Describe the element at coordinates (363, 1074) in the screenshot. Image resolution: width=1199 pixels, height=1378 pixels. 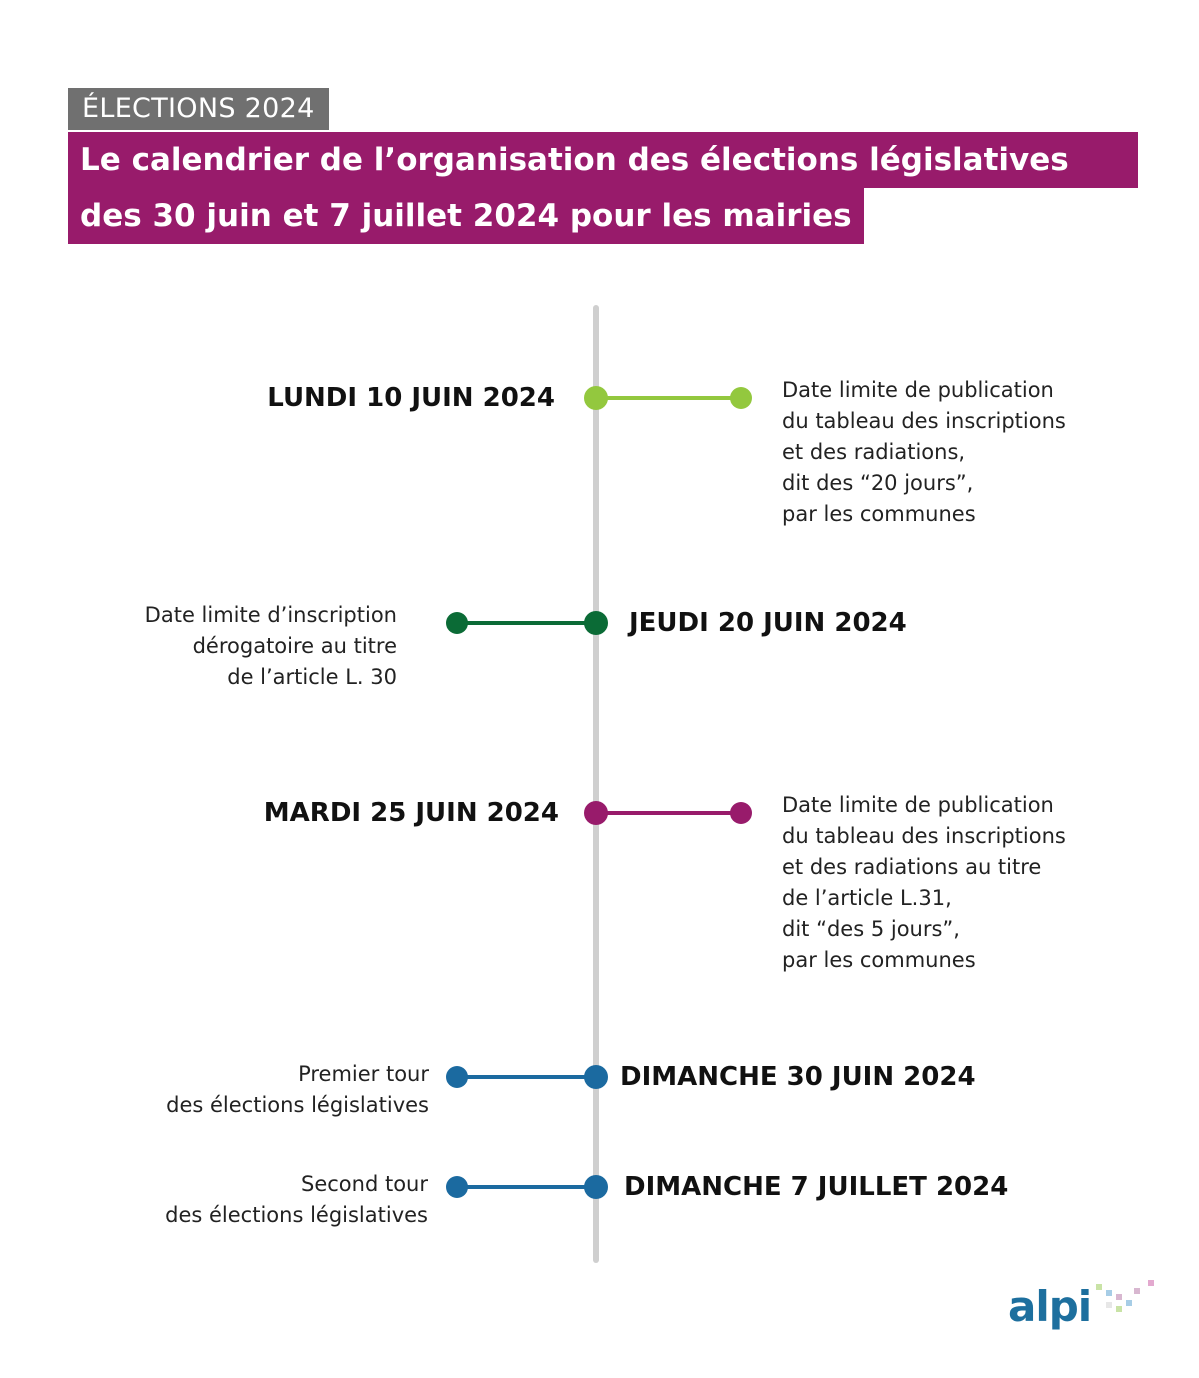
I see `event-4-desc-line: Premier tour` at that location.